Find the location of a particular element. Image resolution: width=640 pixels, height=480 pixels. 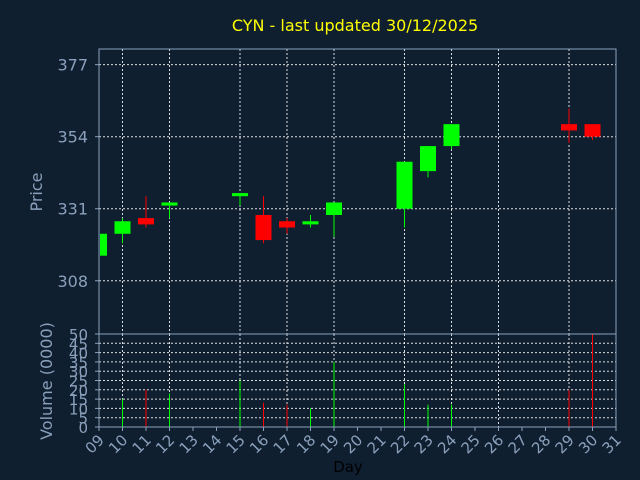

price-tick-label: 331 is located at coordinates (72, 209).